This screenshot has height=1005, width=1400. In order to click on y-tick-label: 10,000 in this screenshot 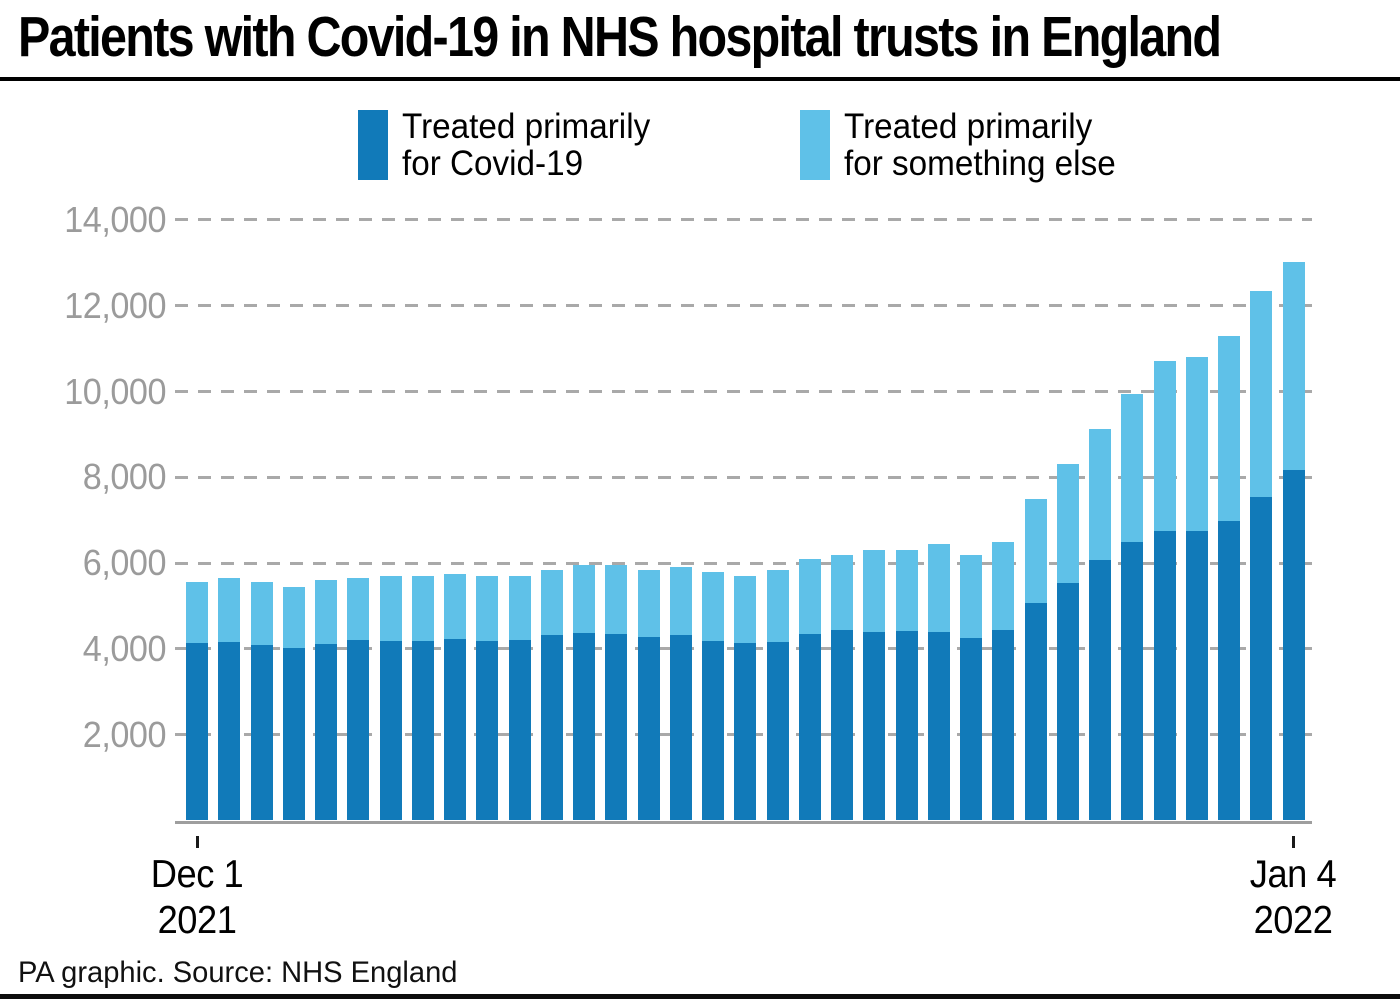, I will do `click(115, 391)`.